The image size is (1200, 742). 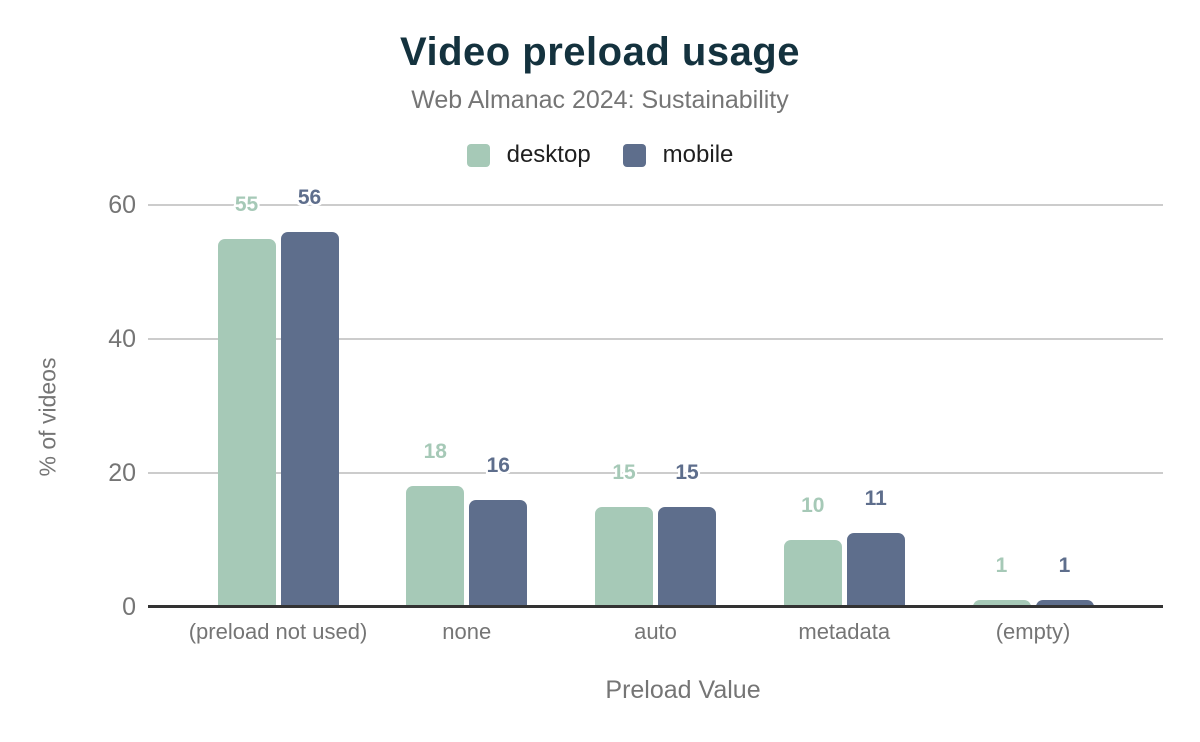 I want to click on bar-mobile-empty, so click(x=1064, y=603).